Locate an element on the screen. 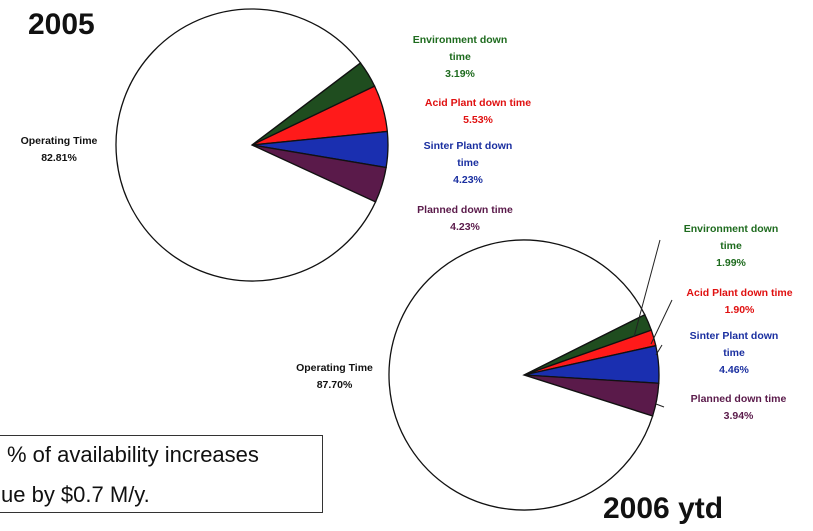 Image resolution: width=813 pixels, height=531 pixels. label-2006-acid: Acid Plant down time 1.90% is located at coordinates (739, 302).